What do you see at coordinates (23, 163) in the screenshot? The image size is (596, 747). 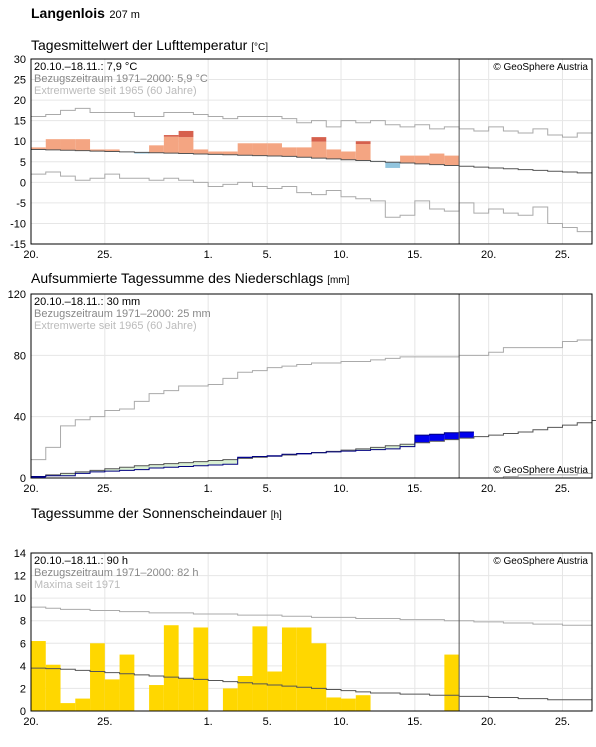 I see `y-tick-label: 5` at bounding box center [23, 163].